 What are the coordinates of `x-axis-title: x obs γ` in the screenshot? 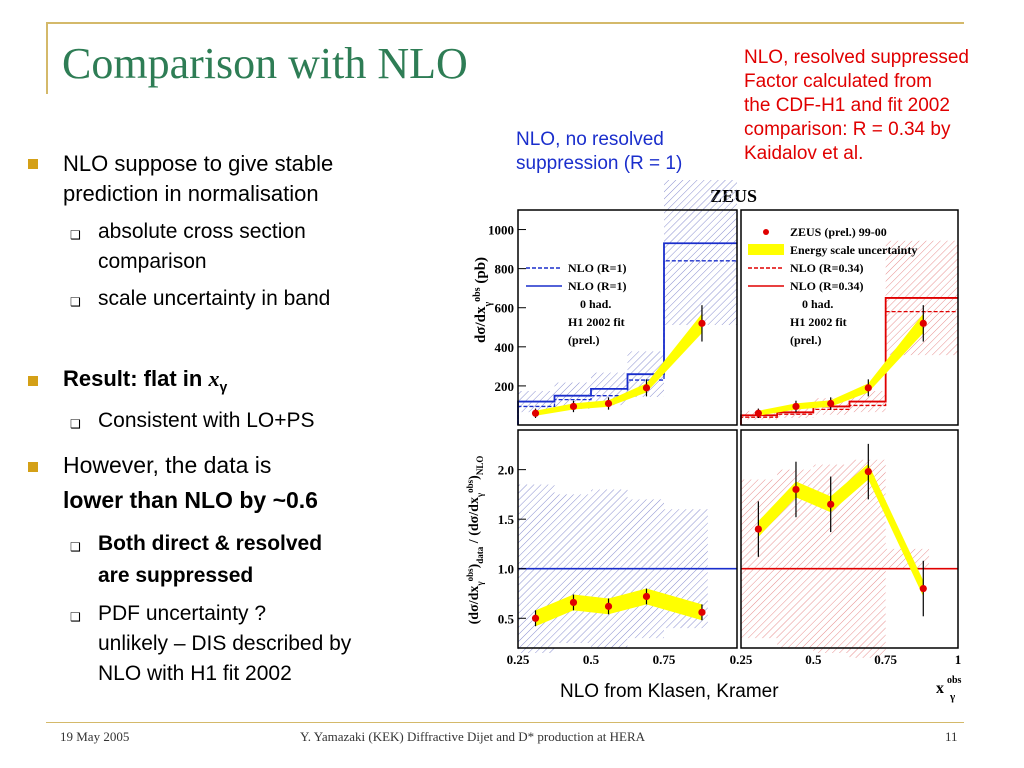 It's located at (949, 689).